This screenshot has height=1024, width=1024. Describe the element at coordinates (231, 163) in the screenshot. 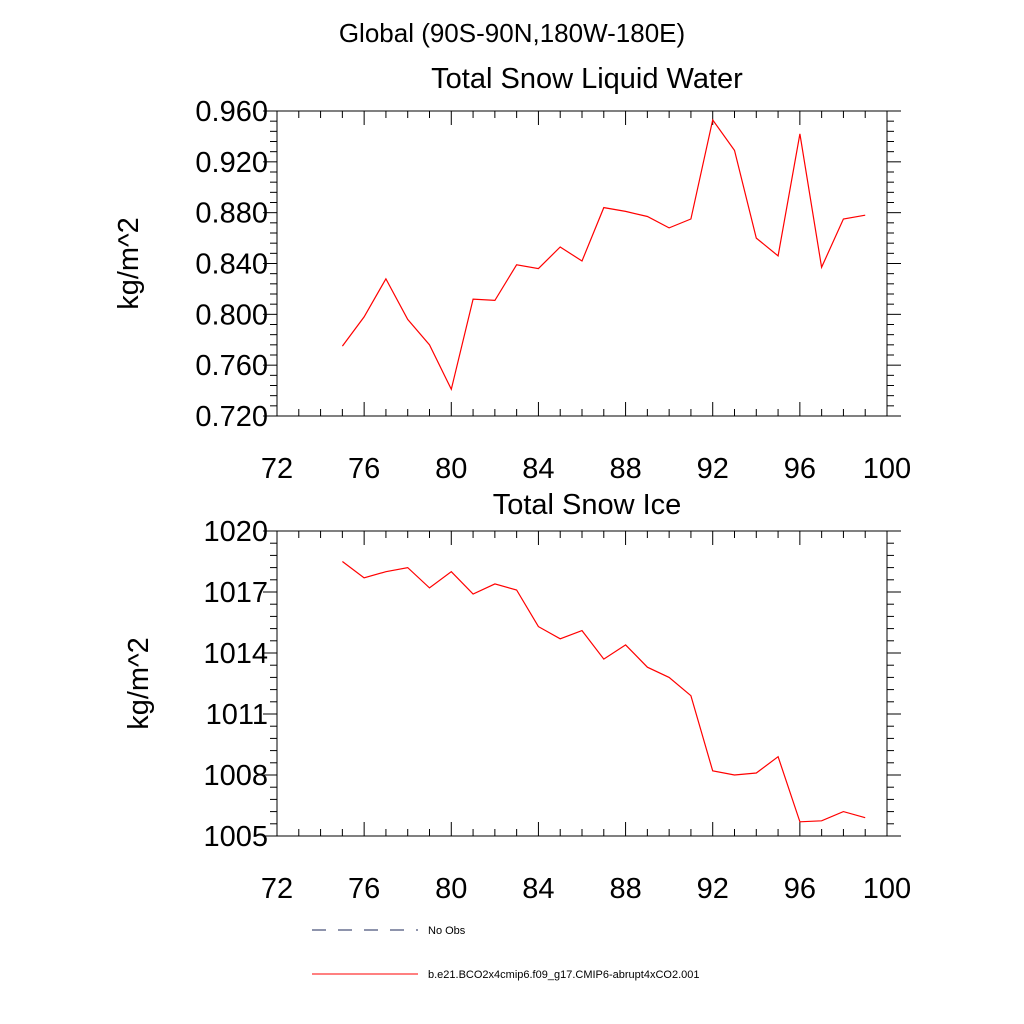

I see `y-tick-label: 0.920` at that location.